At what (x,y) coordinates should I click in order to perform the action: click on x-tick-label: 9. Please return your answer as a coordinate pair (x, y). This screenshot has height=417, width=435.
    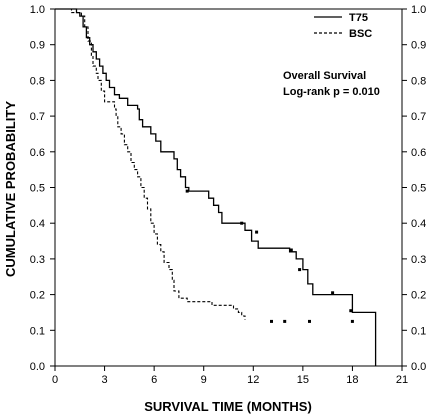
    Looking at the image, I should click on (204, 380).